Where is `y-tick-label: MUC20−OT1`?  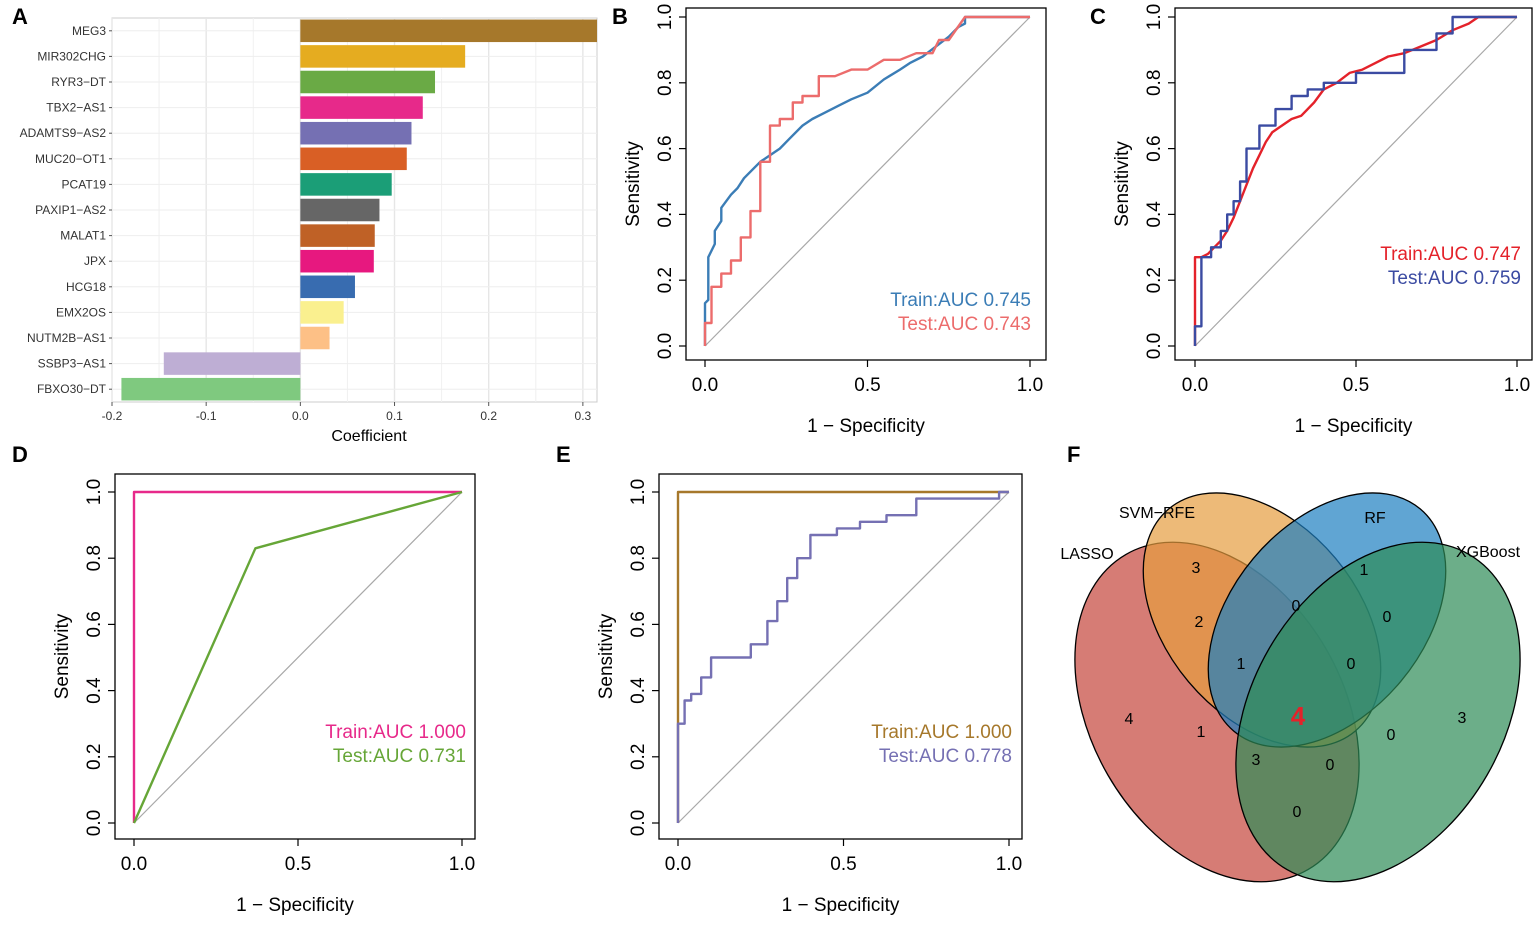 y-tick-label: MUC20−OT1 is located at coordinates (70, 159).